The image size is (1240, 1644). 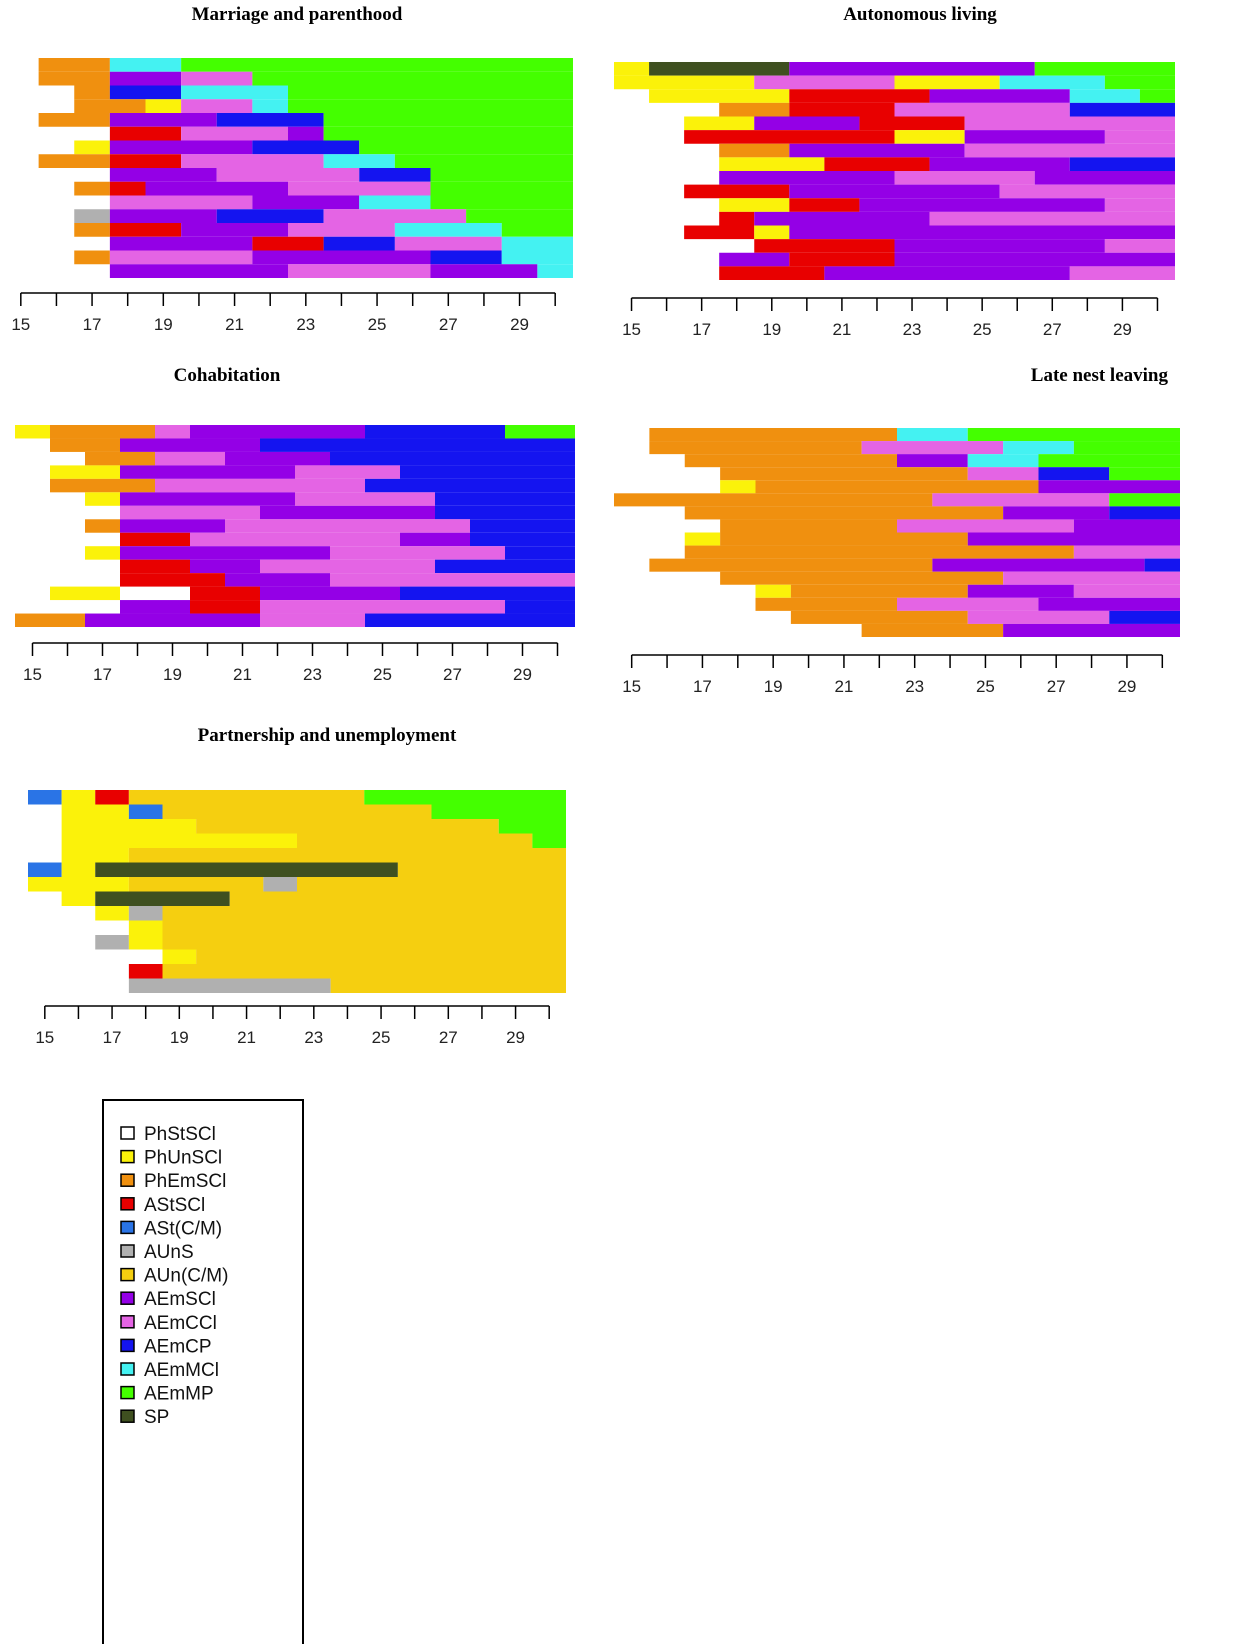 What do you see at coordinates (185, 1181) in the screenshot?
I see `legend-label: PhEmSCl` at bounding box center [185, 1181].